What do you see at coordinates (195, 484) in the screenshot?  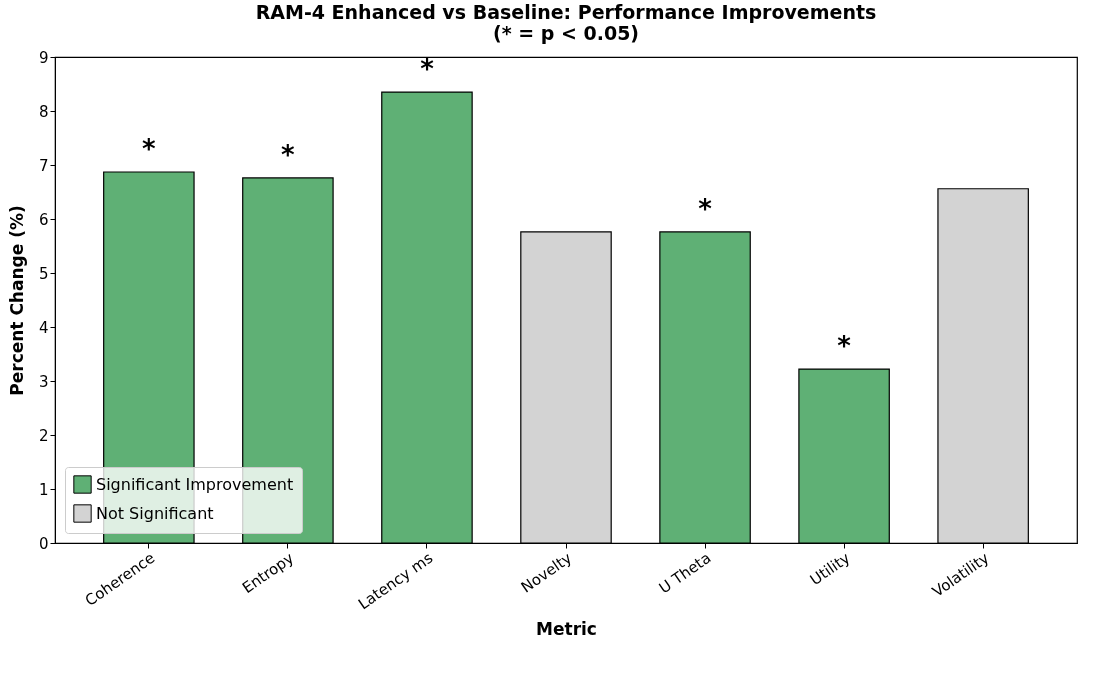 I see `legend-label: Significant Improvement` at bounding box center [195, 484].